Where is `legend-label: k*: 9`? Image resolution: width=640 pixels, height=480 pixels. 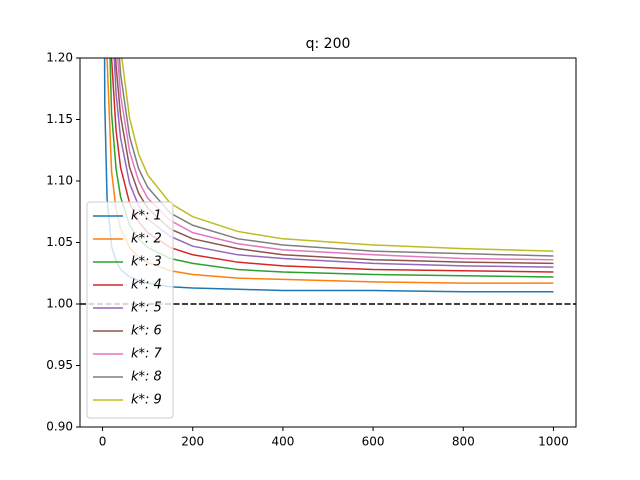 legend-label: k*: 9 is located at coordinates (146, 400).